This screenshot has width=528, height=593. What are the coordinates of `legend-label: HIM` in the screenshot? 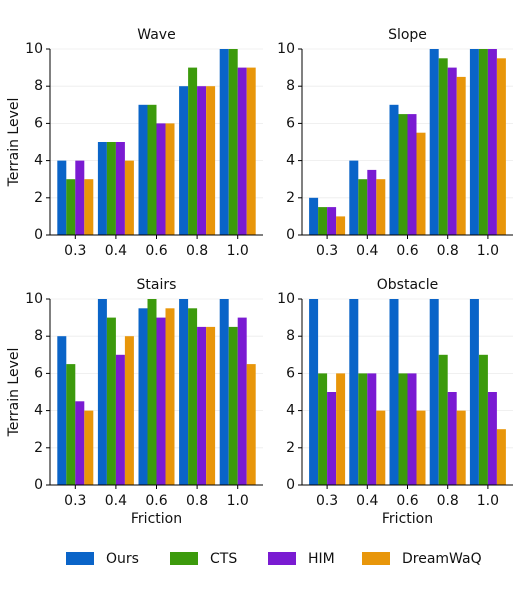 It's located at (321, 559).